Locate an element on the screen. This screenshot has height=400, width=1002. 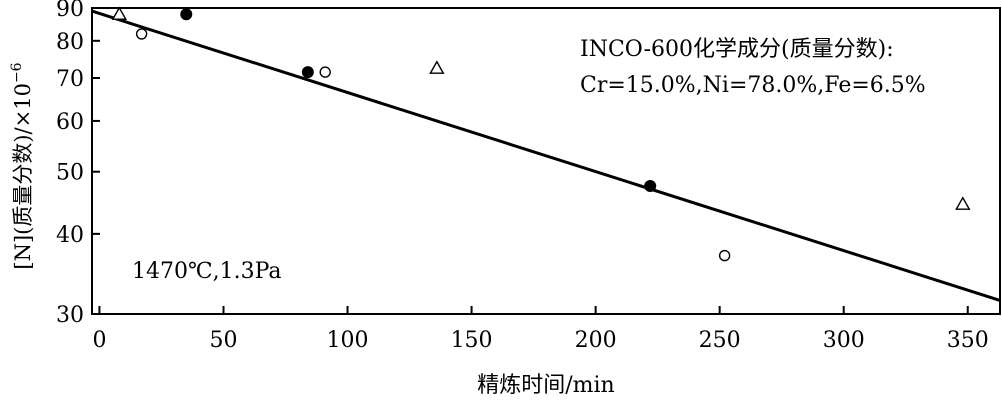
x-axis-label: 精炼时间/min is located at coordinates (545, 385).